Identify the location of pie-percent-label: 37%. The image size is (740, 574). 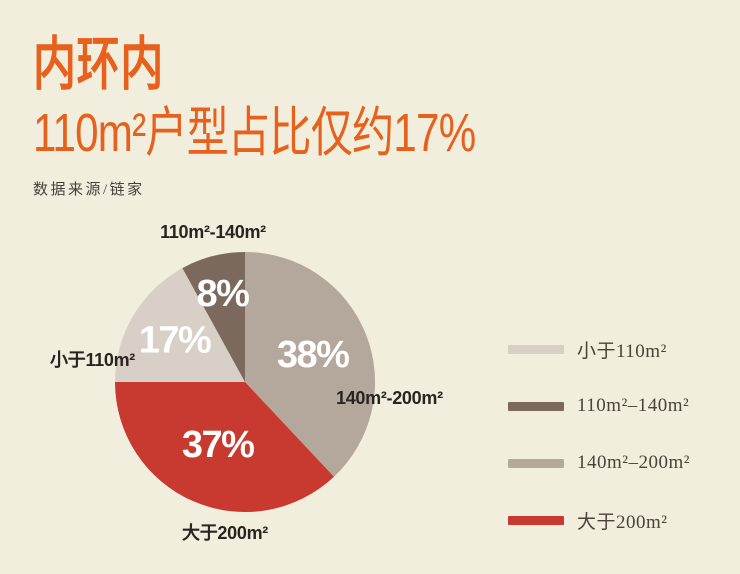
(218, 445).